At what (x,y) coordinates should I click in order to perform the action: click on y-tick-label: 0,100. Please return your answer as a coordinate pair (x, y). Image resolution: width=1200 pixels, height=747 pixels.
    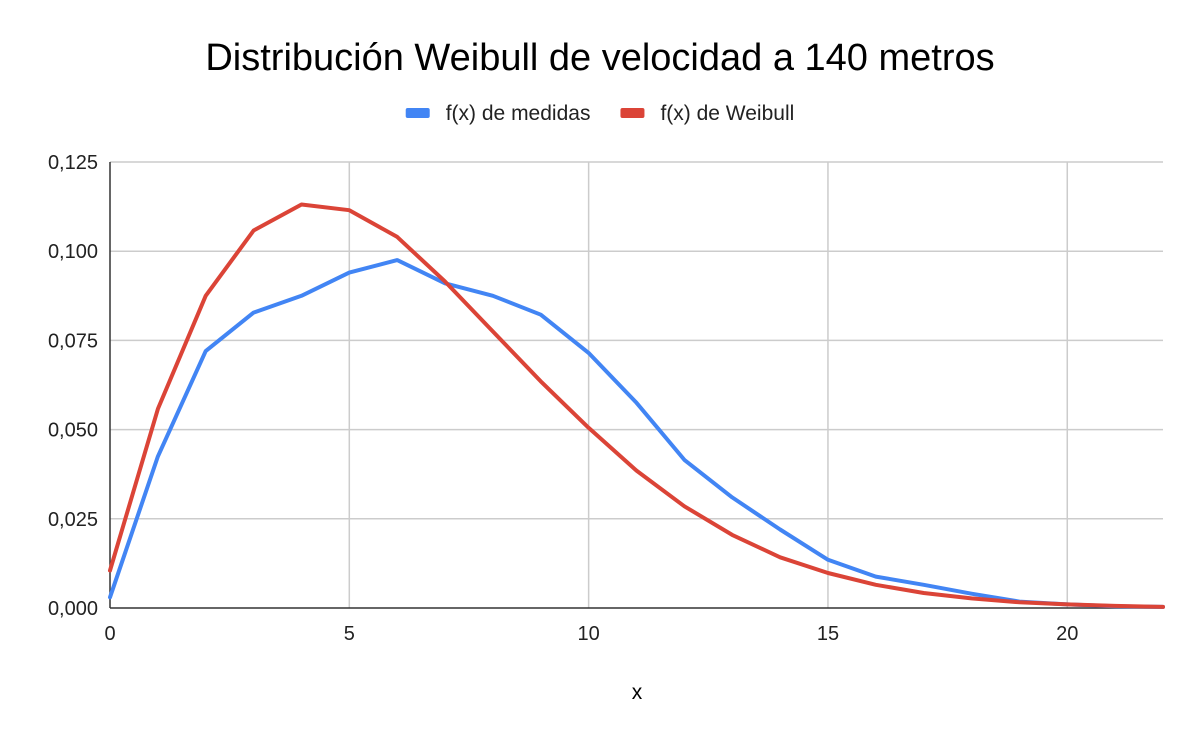
    Looking at the image, I should click on (73, 252).